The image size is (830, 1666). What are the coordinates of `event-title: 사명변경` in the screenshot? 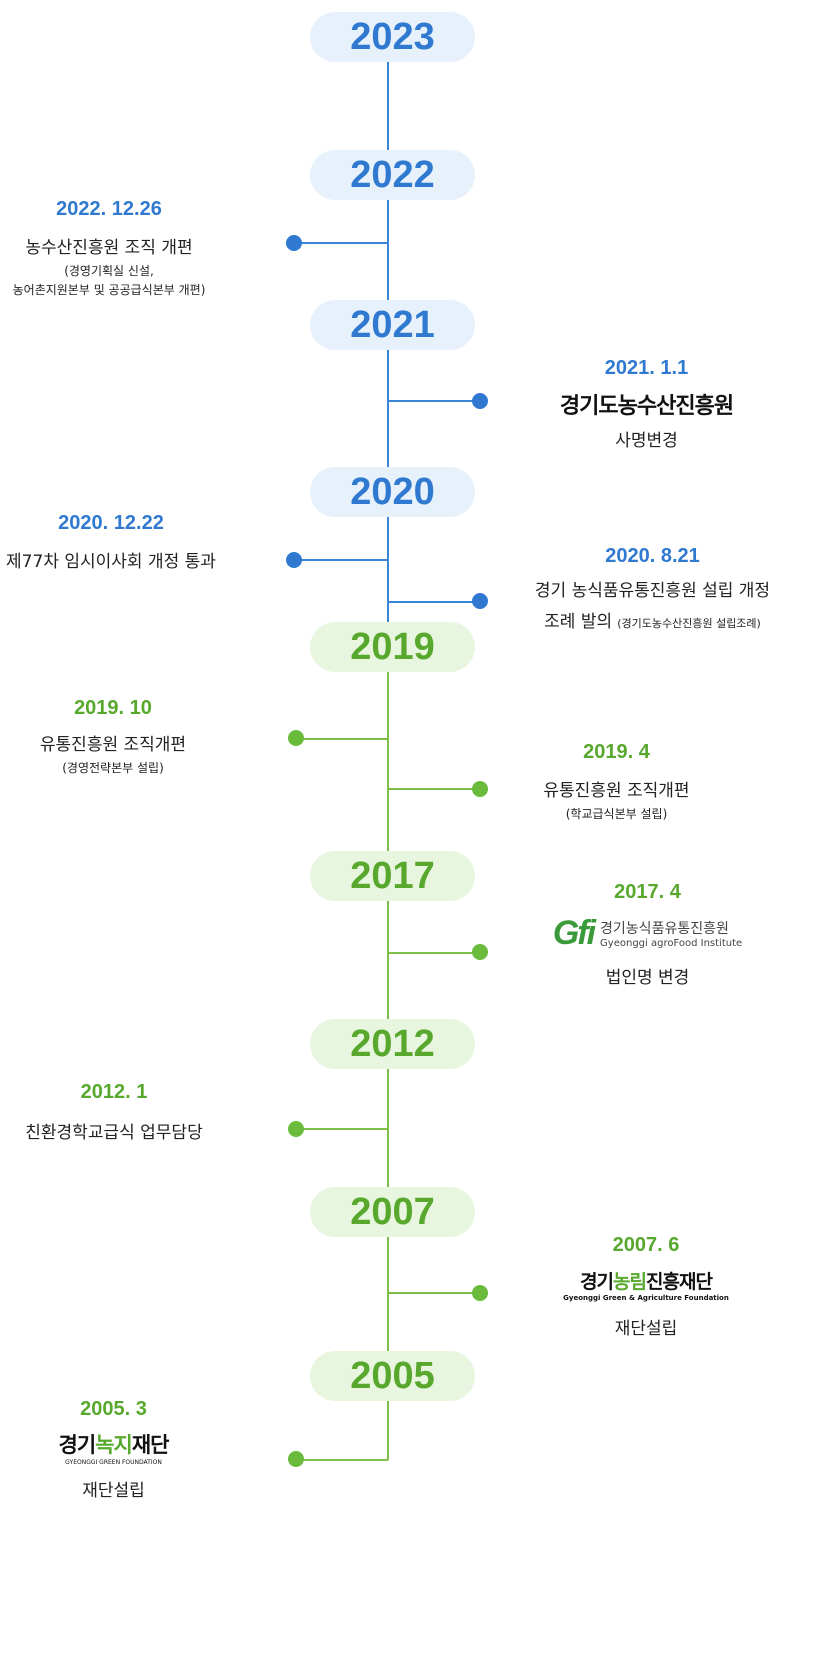 It's located at (646, 441).